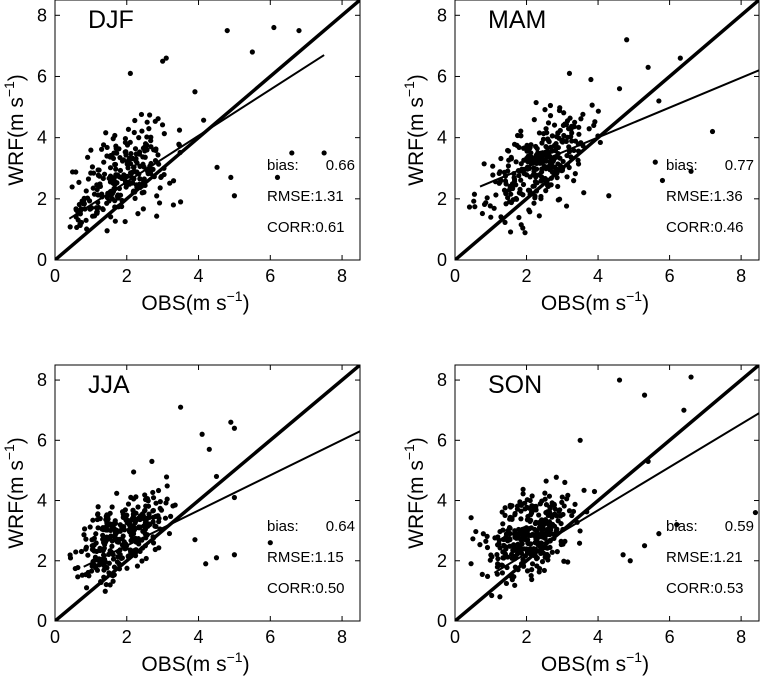  What do you see at coordinates (442, 501) in the screenshot?
I see `y-tick-label: 4` at bounding box center [442, 501].